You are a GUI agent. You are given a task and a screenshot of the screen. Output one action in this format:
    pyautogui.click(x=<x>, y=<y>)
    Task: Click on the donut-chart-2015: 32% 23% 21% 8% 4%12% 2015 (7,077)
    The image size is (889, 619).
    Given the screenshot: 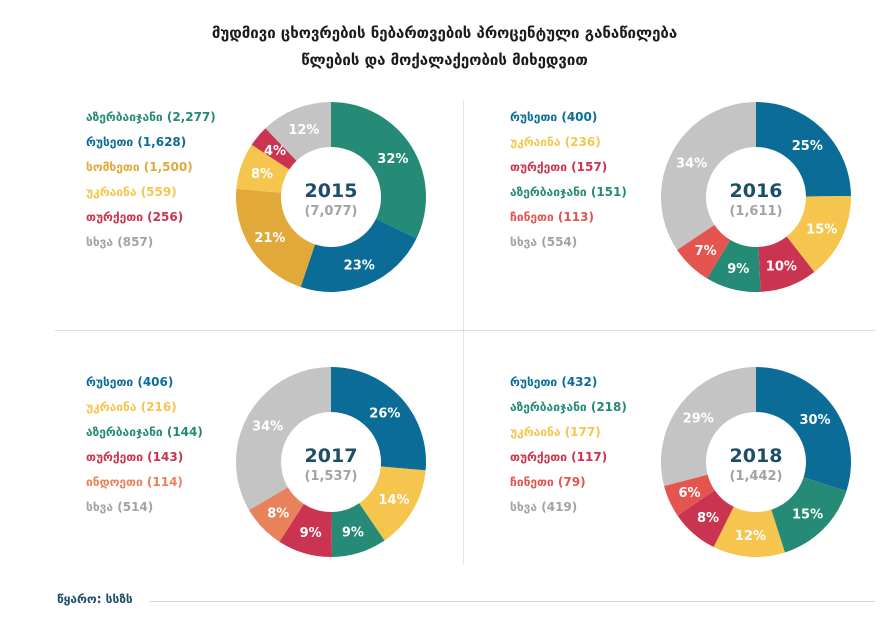 What is the action you would take?
    pyautogui.click(x=330, y=197)
    